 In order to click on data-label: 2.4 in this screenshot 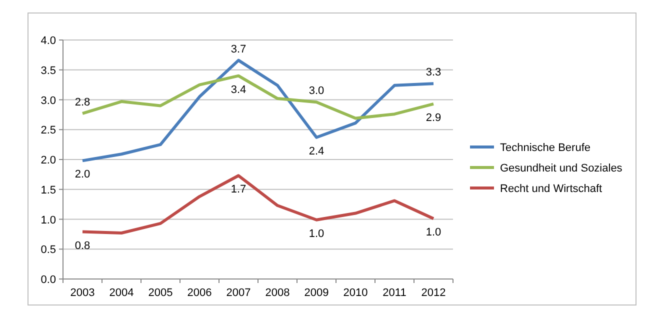, I will do `click(316, 151)`.